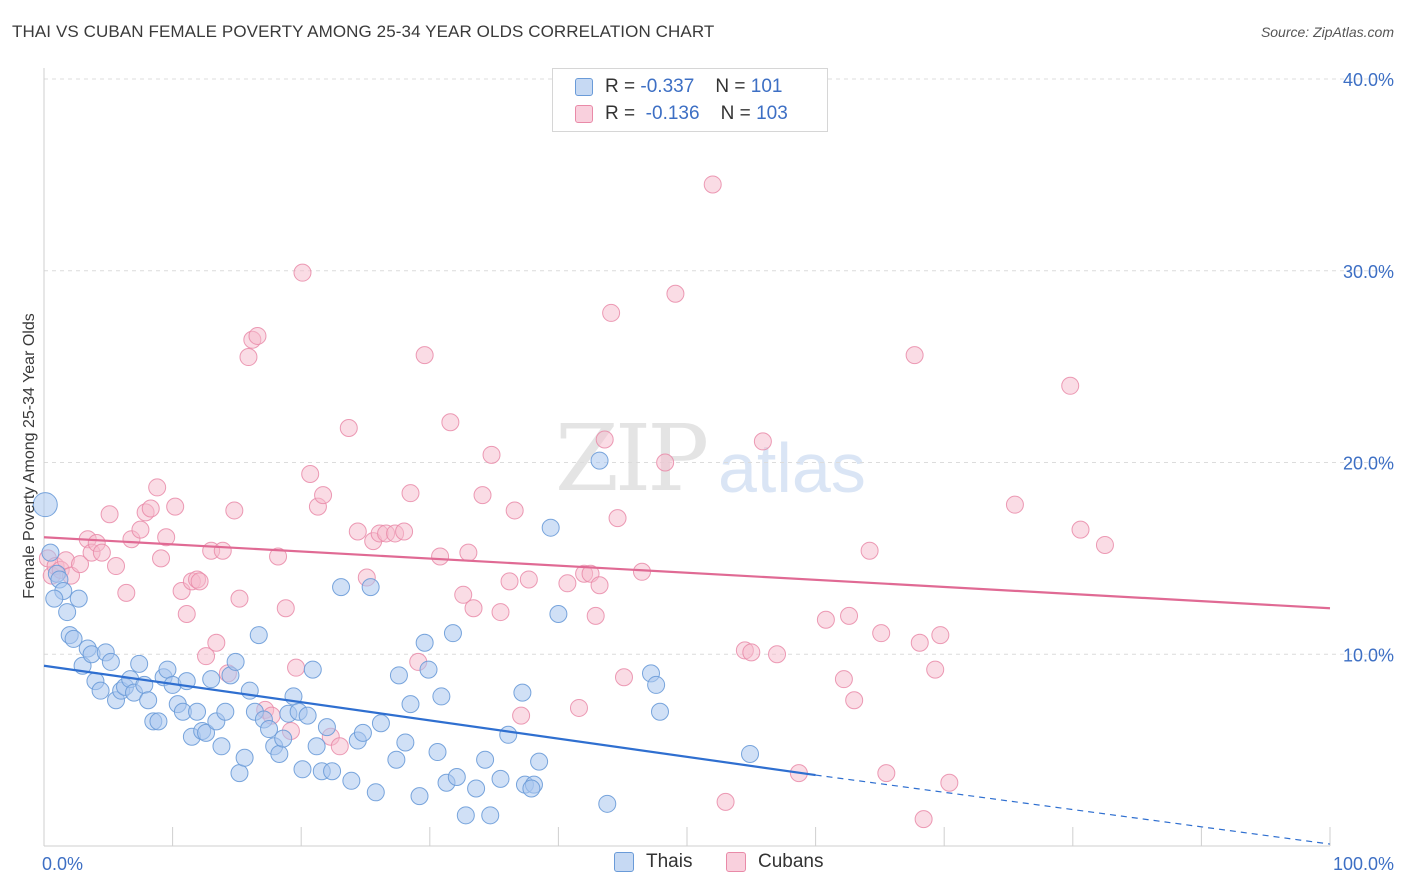 The height and width of the screenshot is (892, 1406). What do you see at coordinates (791, 861) in the screenshot?
I see `legend-cubans-label: Cubans` at bounding box center [791, 861].